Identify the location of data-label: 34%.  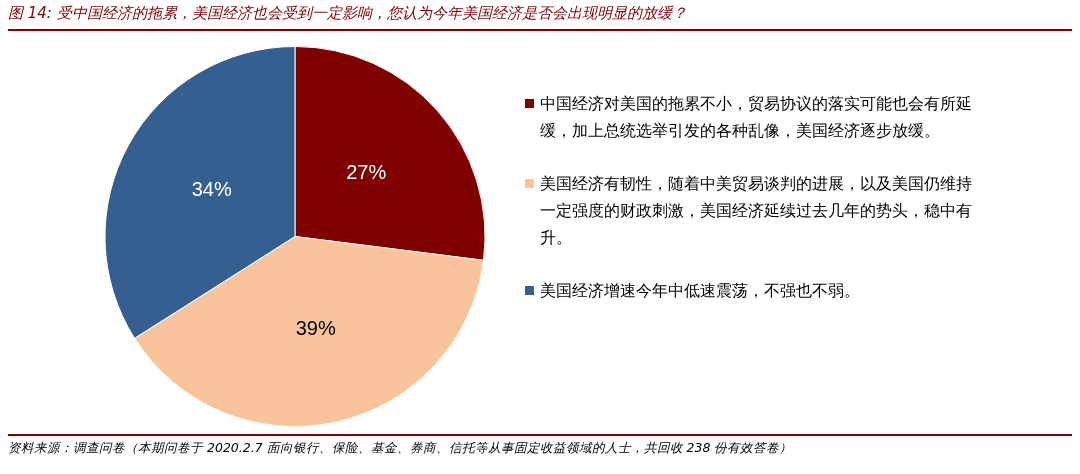
(211, 189).